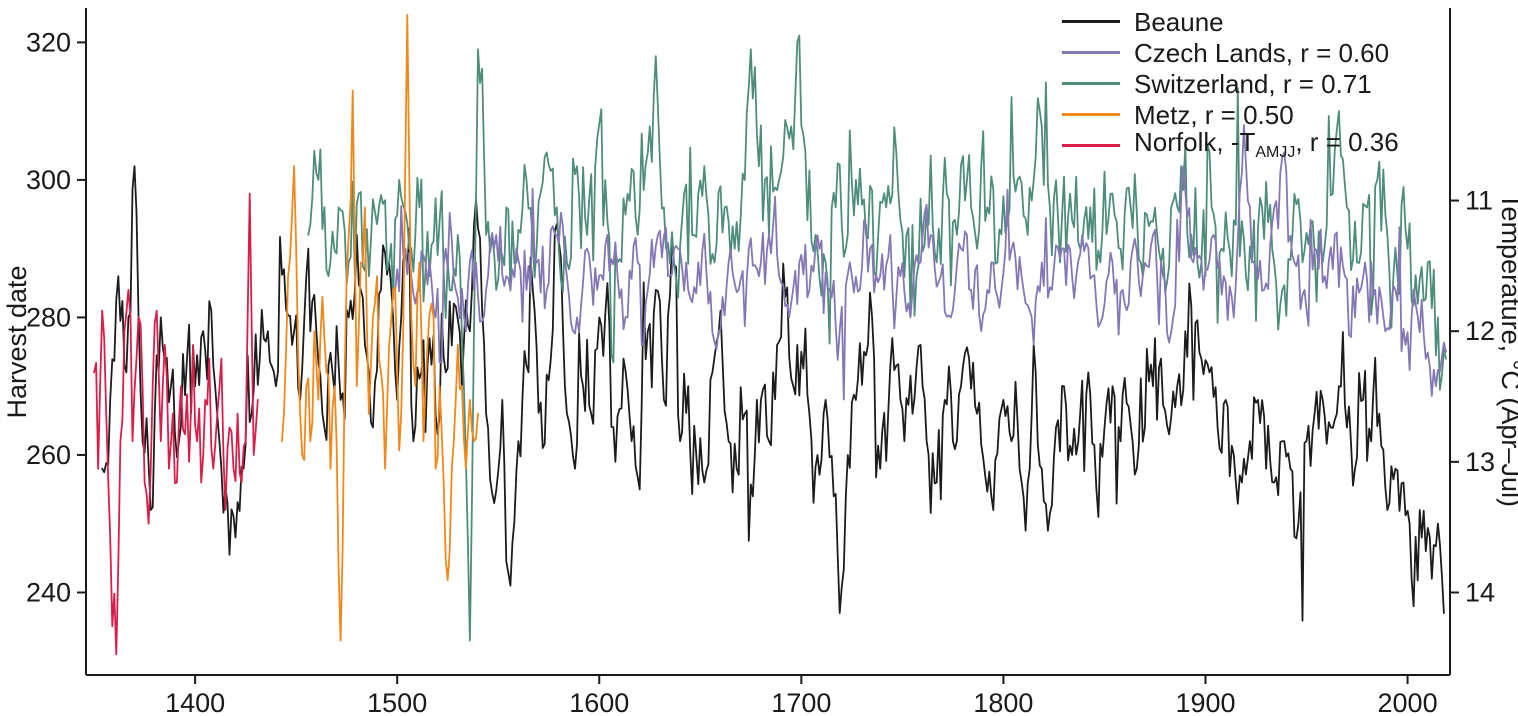 The image size is (1518, 716). I want to click on legend-label-text: Switzerland, r = 0.71, so click(1253, 83).